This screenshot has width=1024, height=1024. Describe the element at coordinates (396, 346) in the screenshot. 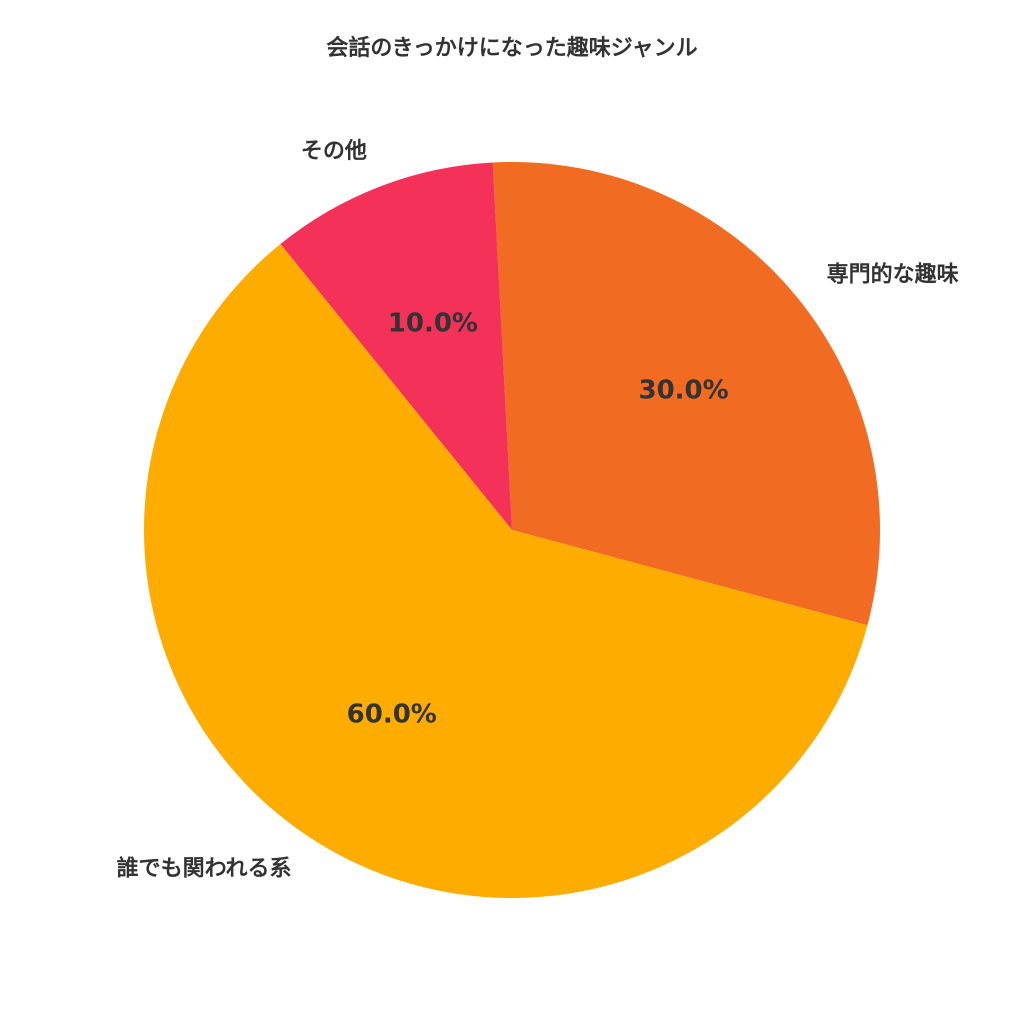

I see `pie-slice` at that location.